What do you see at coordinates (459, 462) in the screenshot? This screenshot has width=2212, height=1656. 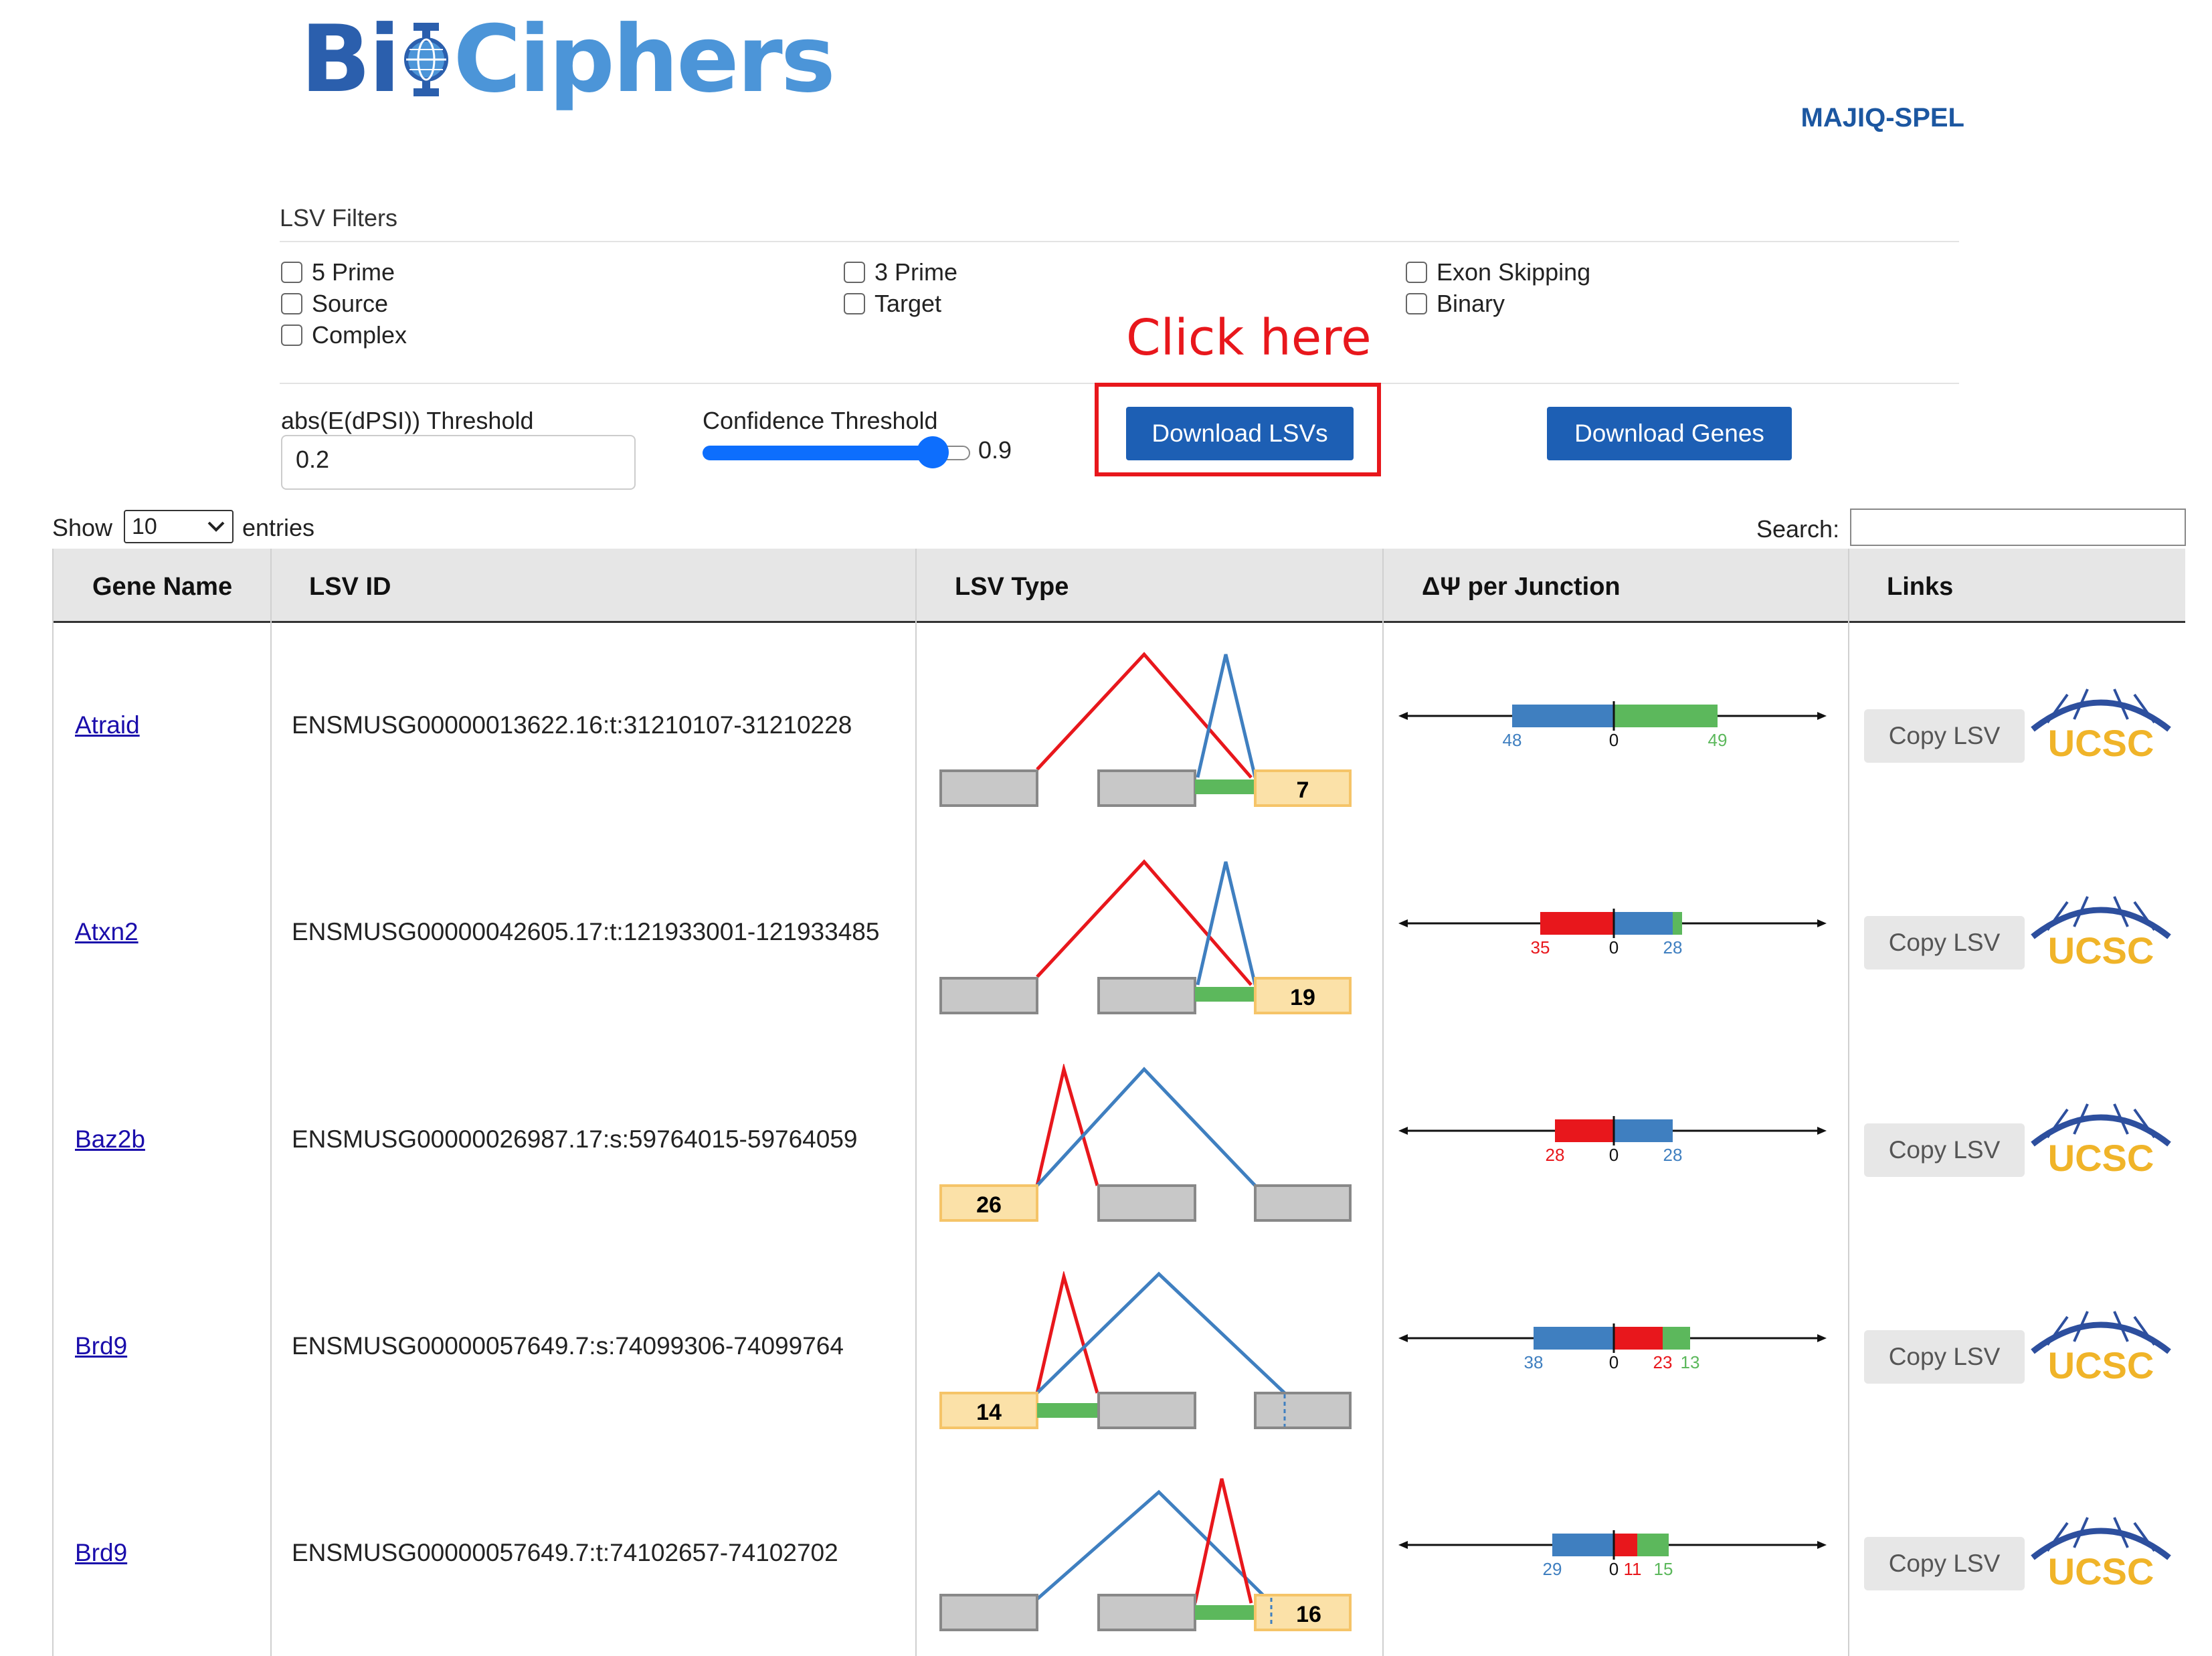 I see `dpsi-threshold-input: 0.2` at bounding box center [459, 462].